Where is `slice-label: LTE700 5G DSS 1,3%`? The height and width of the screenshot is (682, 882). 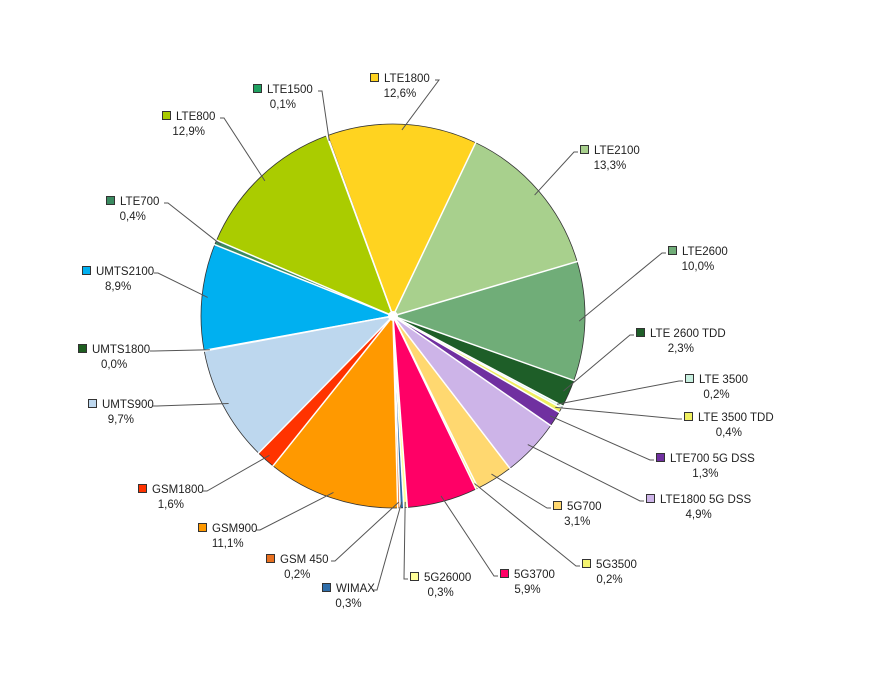 slice-label: LTE700 5G DSS 1,3% is located at coordinates (705, 467).